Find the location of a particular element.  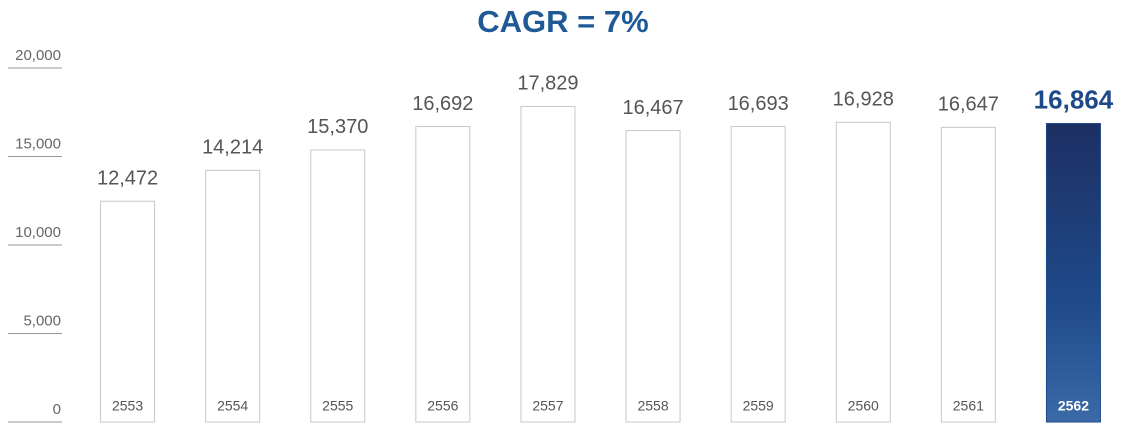

value-label: 17,829 is located at coordinates (547, 84).